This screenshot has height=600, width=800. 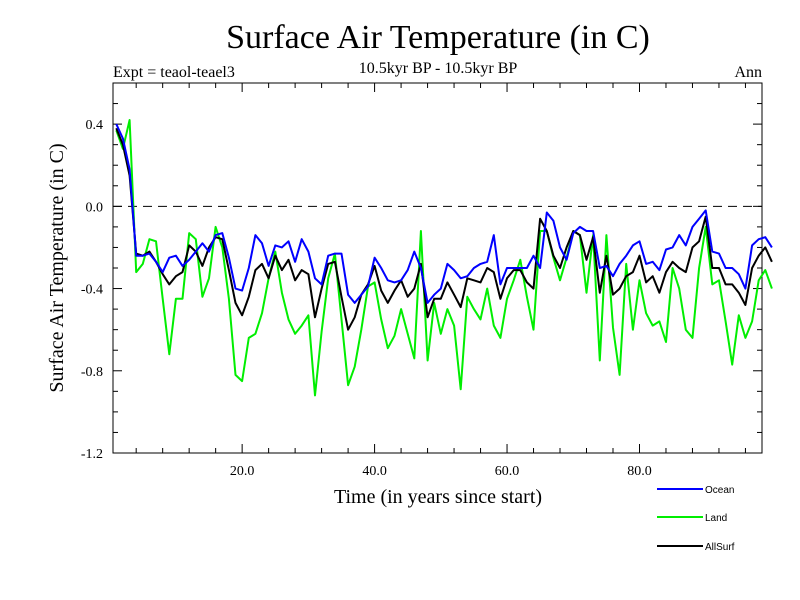 What do you see at coordinates (92, 372) in the screenshot?
I see `y-tick-label: -0.8` at bounding box center [92, 372].